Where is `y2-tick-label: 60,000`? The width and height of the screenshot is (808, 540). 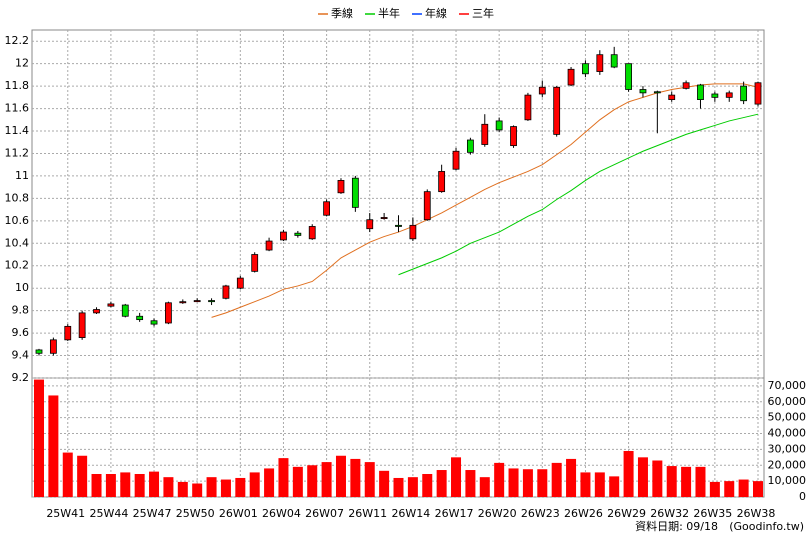
y2-tick-label: 60,000 is located at coordinates (787, 401).